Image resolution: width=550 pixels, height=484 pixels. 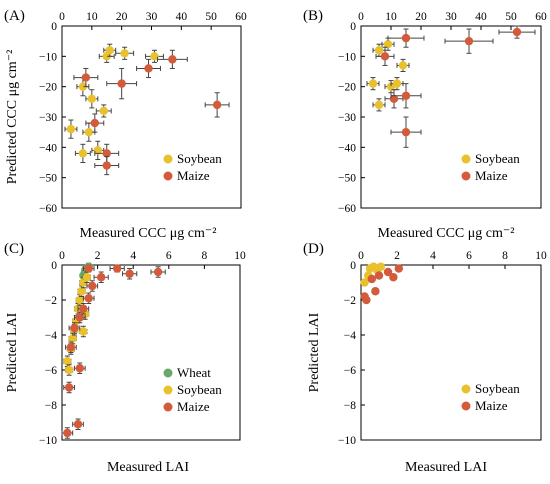 I want to click on x-tick-label: 50, so click(x=511, y=17).